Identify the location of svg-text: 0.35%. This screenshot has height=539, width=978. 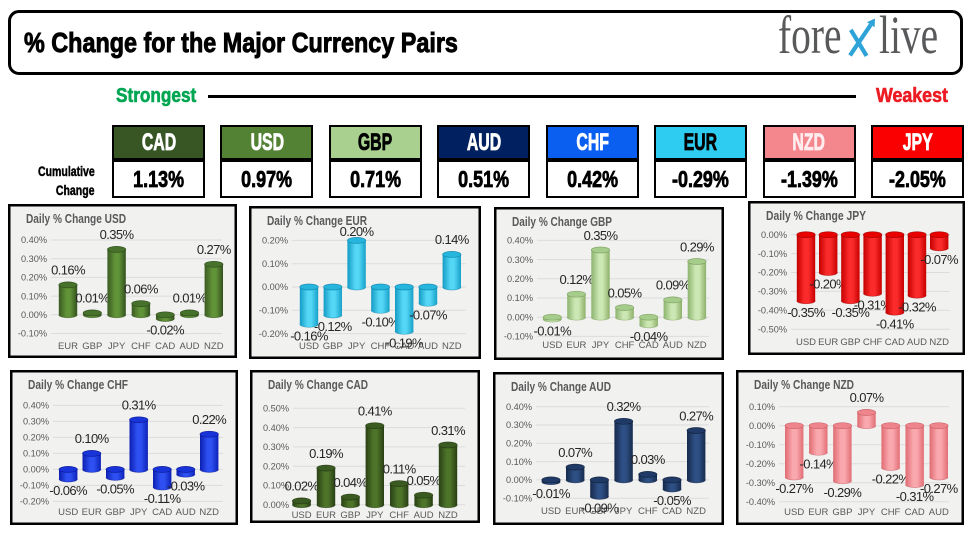
(117, 234).